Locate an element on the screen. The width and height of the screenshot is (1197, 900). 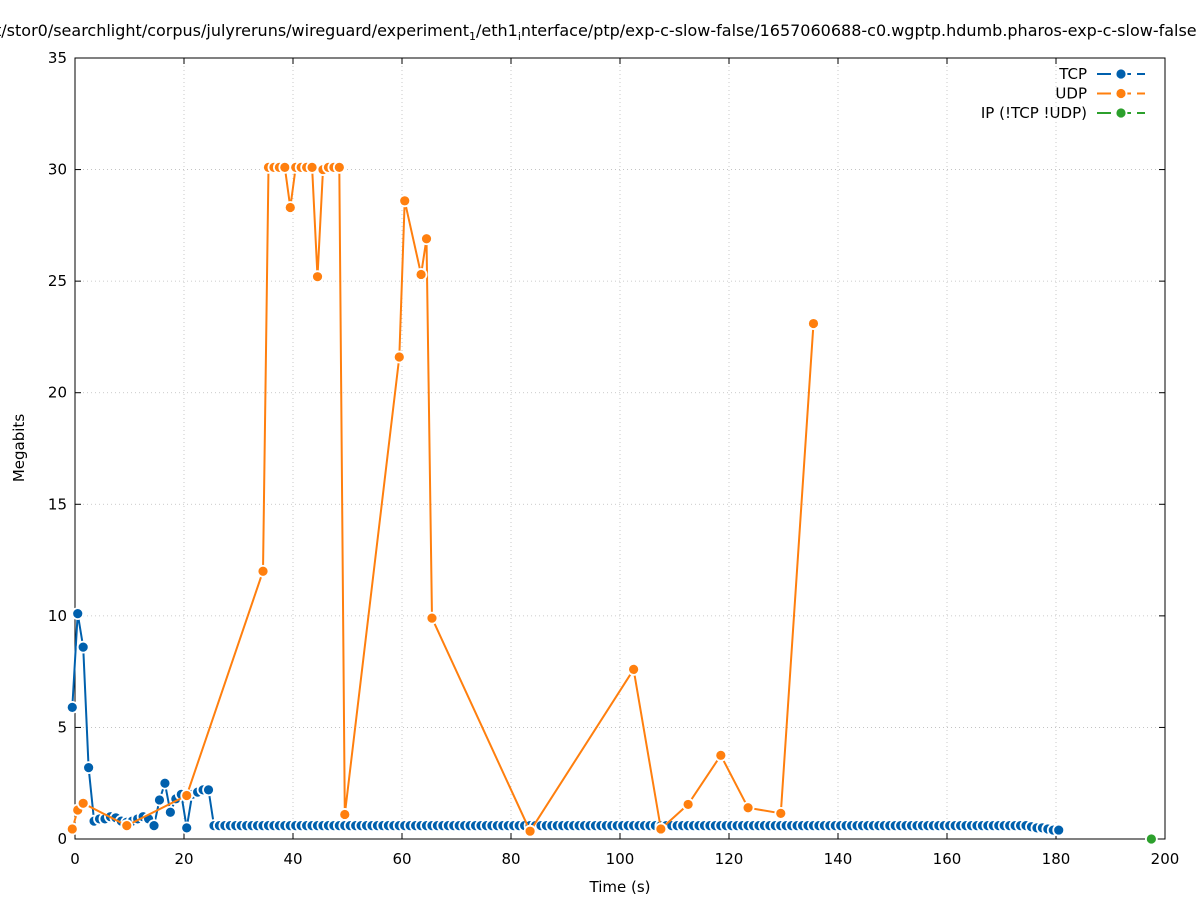
x-tick-label: 200 is located at coordinates (1165, 859).